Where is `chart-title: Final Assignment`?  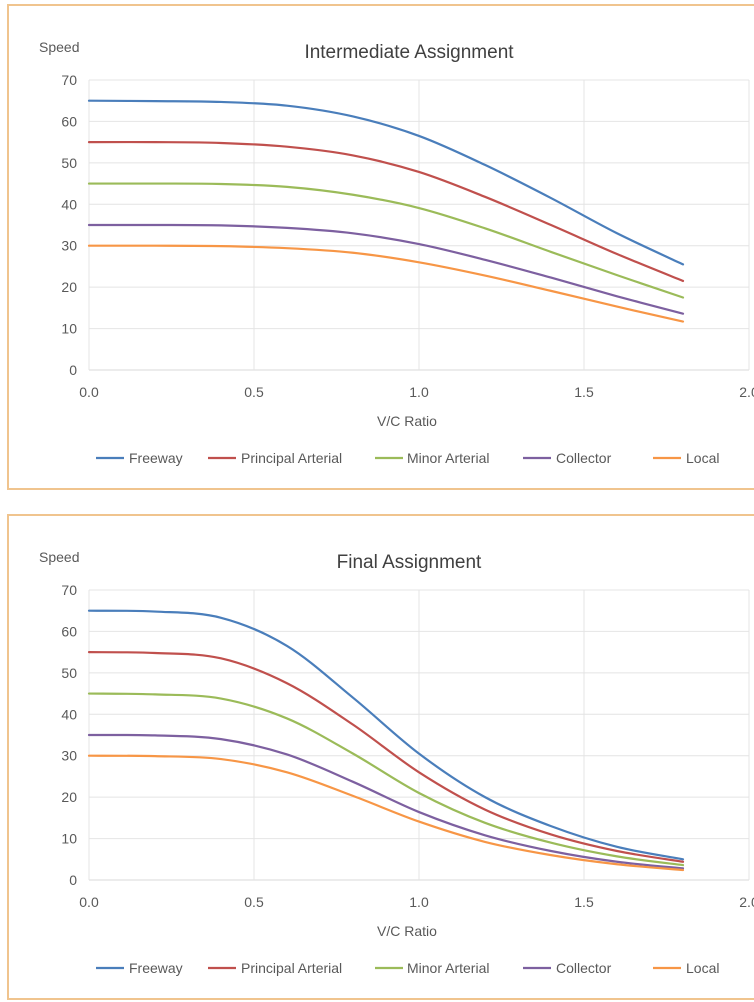 chart-title: Final Assignment is located at coordinates (409, 562).